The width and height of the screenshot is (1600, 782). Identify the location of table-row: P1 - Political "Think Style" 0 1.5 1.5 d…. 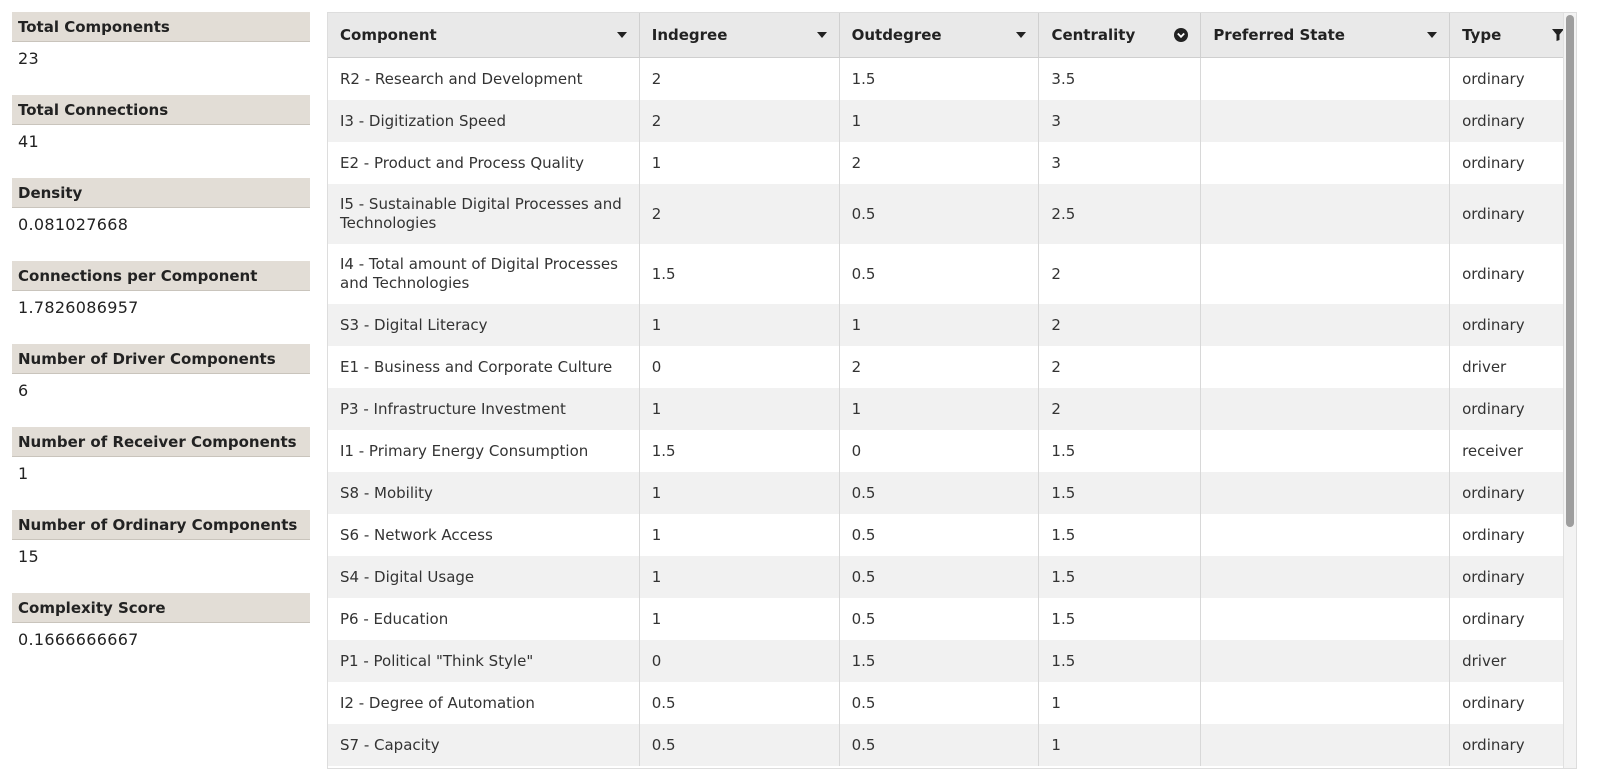
(952, 661).